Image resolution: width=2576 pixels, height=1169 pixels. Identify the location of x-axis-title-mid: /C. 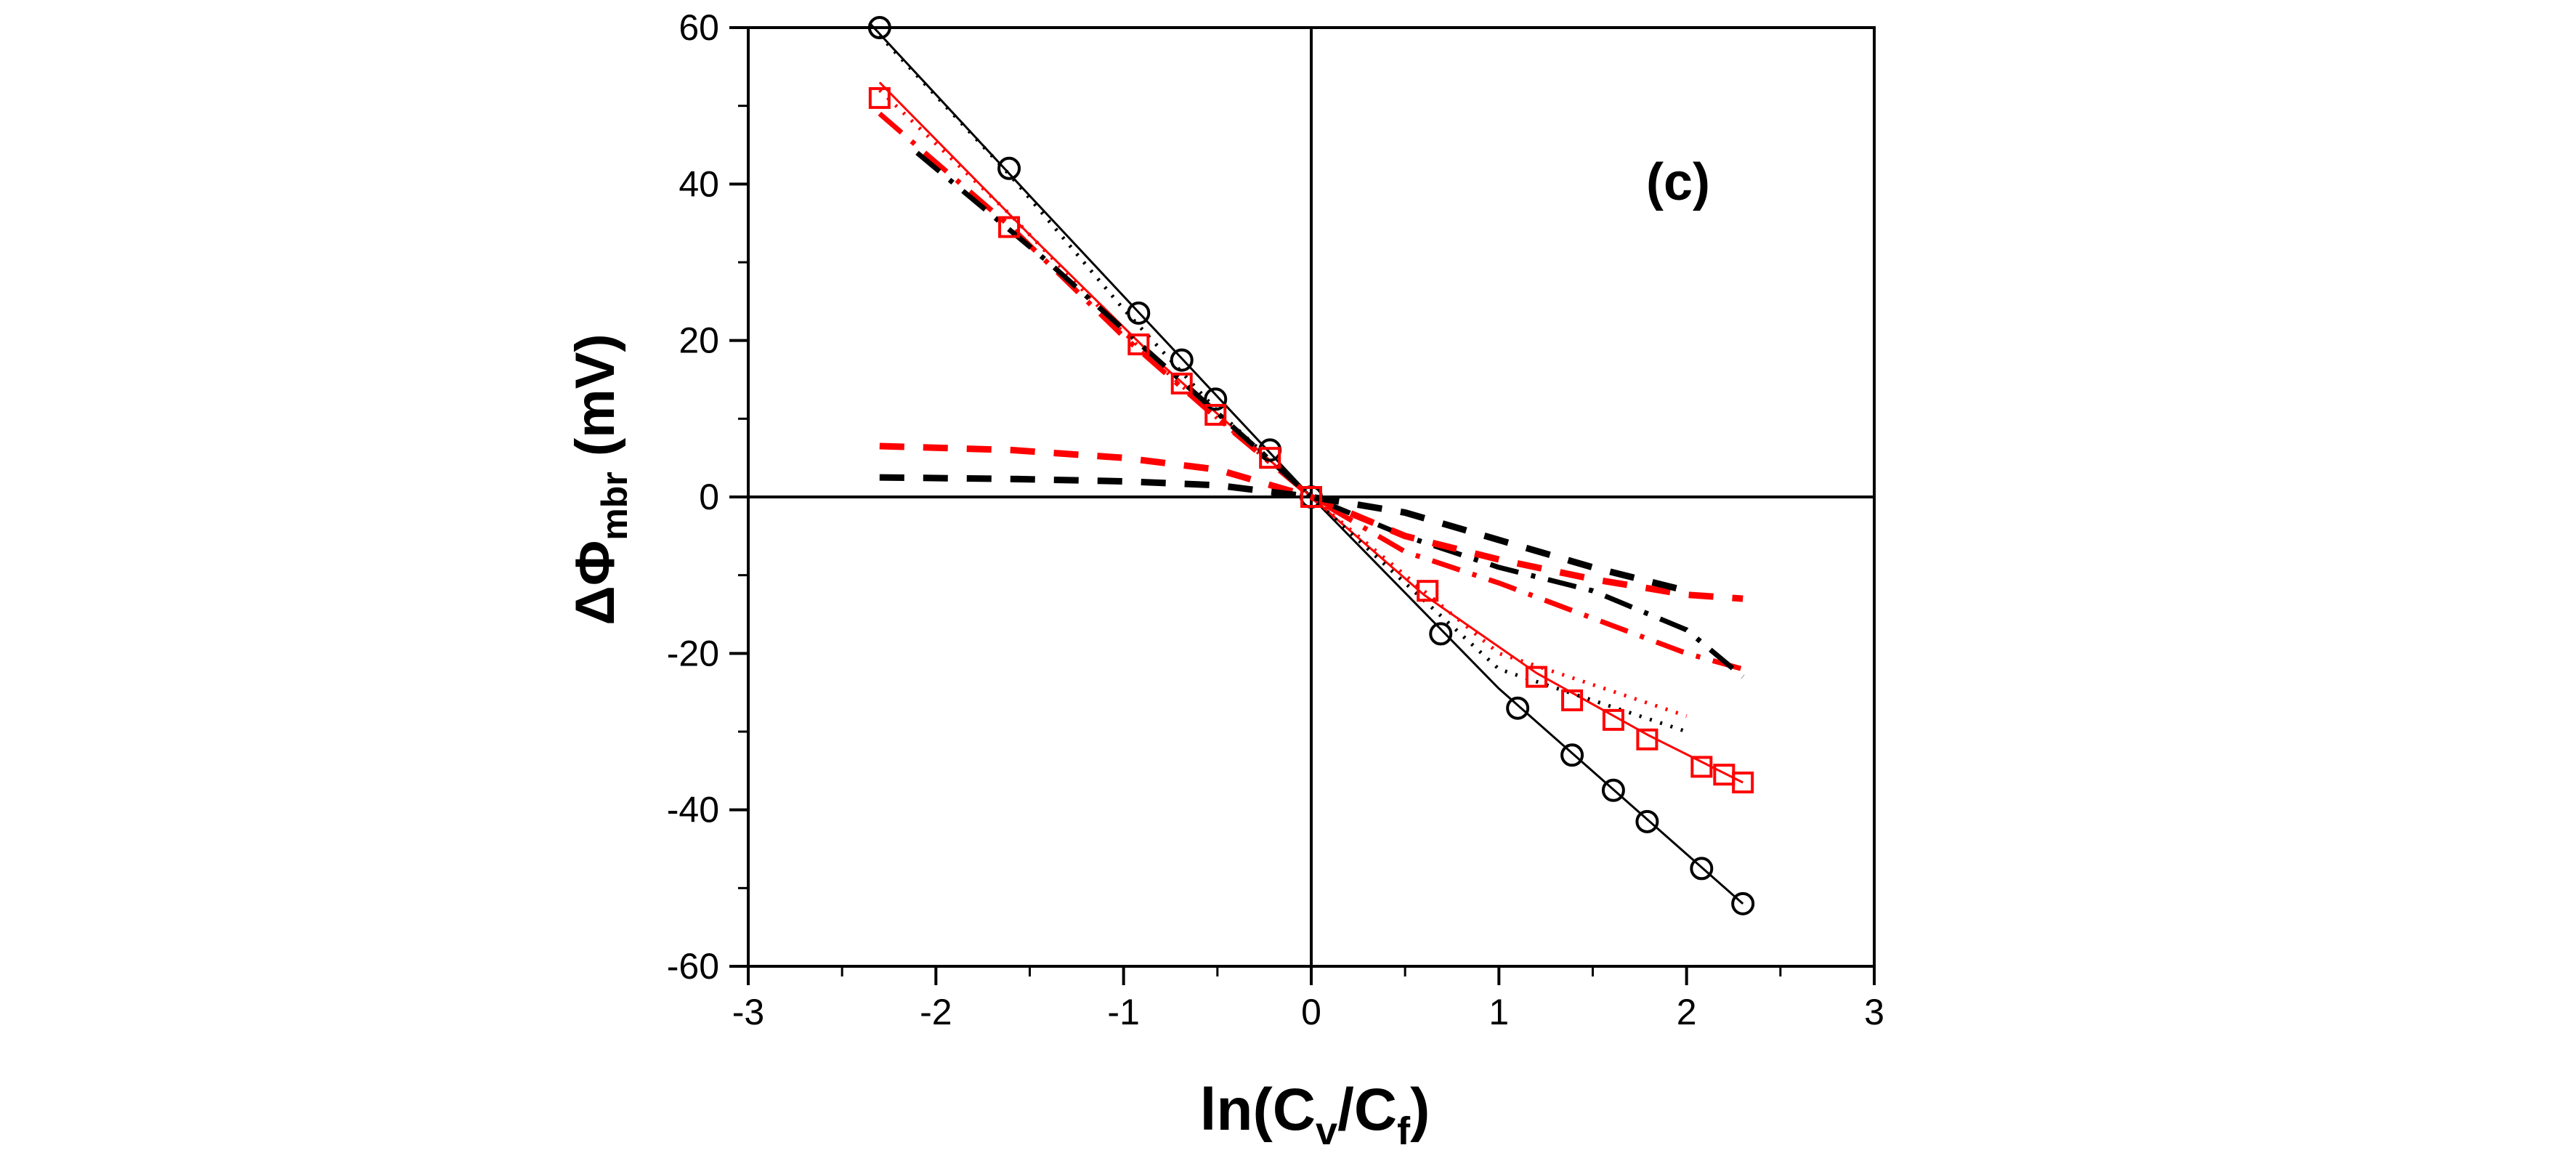
(1367, 1110).